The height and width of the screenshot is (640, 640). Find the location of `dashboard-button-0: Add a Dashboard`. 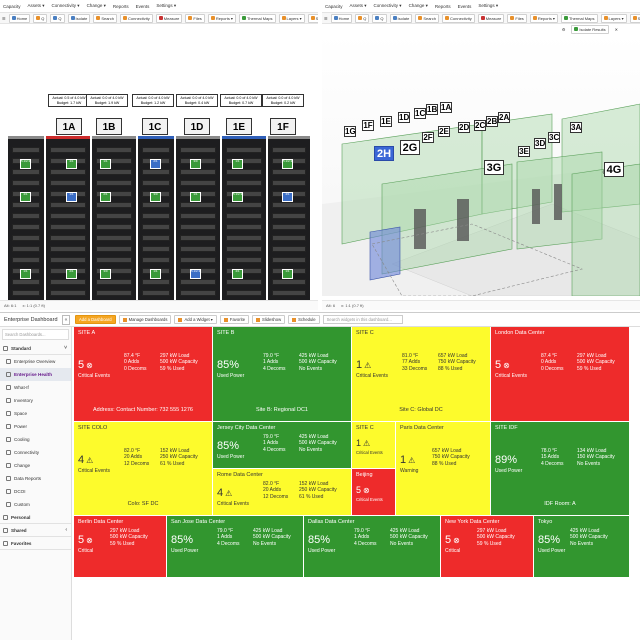

dashboard-button-0: Add a Dashboard is located at coordinates (95, 319).